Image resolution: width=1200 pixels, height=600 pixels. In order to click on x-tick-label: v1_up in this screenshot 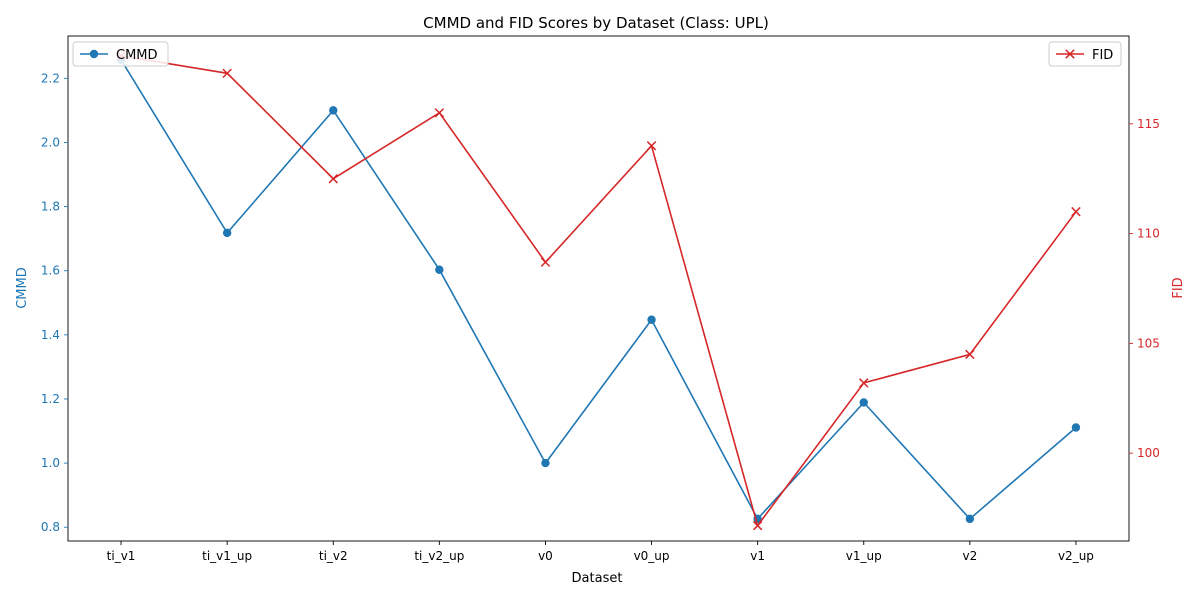, I will do `click(864, 556)`.